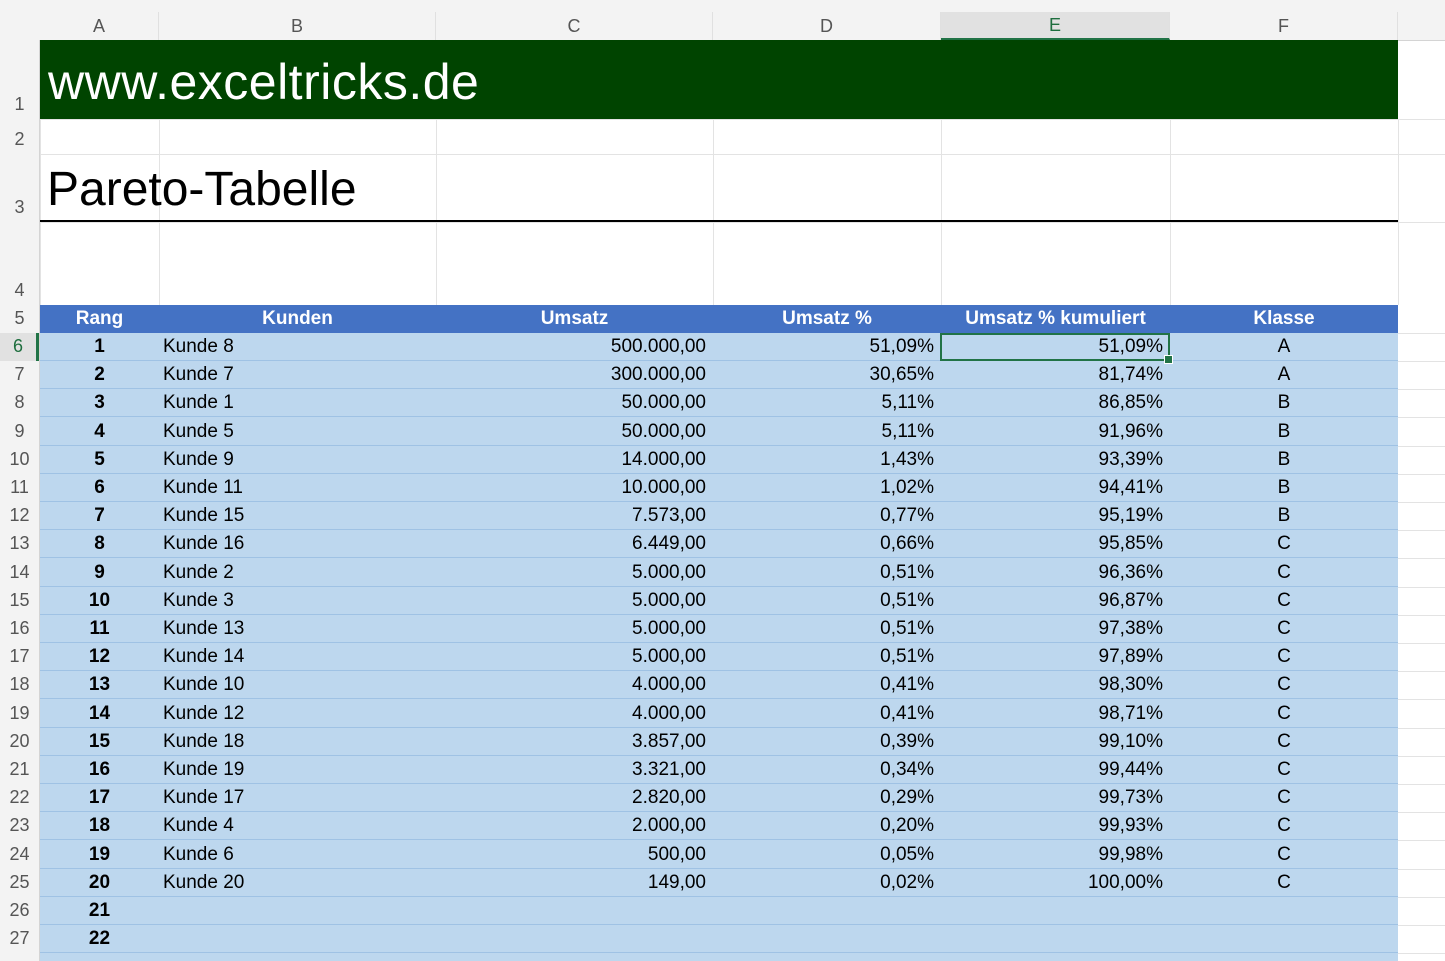 Image resolution: width=1445 pixels, height=961 pixels. What do you see at coordinates (907, 459) in the screenshot?
I see `cell-umsatz-prozent: 1,43%` at bounding box center [907, 459].